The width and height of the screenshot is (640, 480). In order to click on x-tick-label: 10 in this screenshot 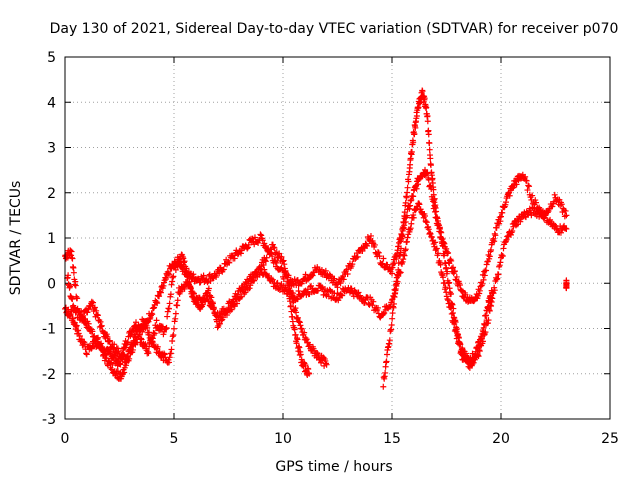, I will do `click(283, 439)`.